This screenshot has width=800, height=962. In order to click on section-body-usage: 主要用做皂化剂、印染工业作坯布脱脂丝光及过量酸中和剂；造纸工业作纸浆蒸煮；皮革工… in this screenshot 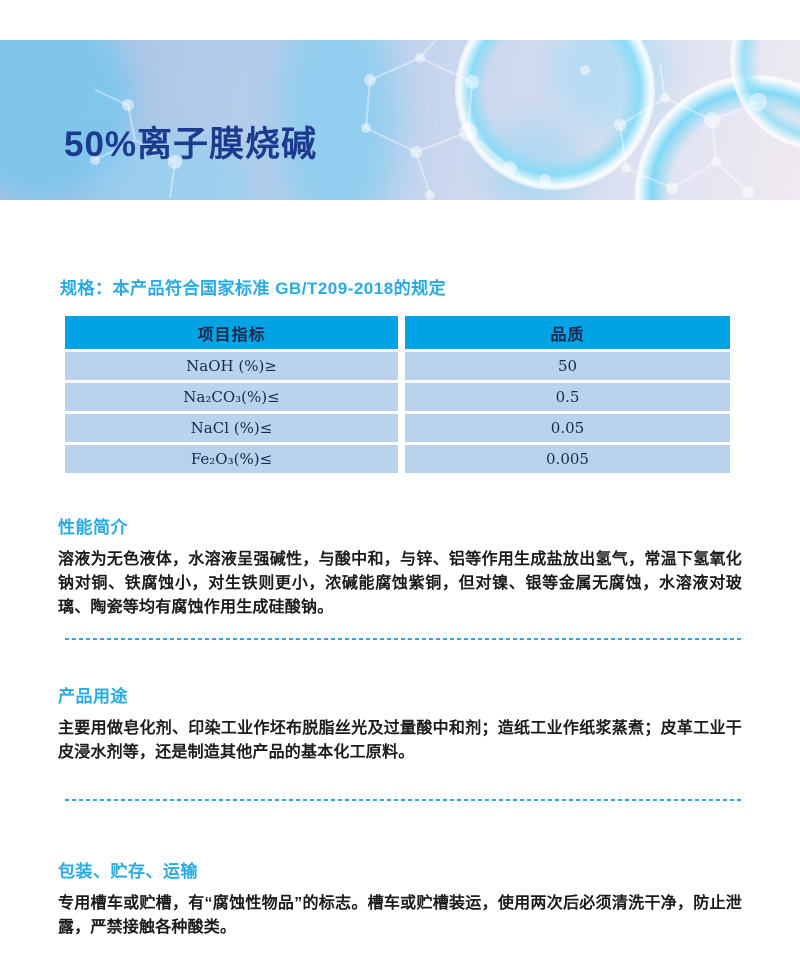, I will do `click(400, 740)`.